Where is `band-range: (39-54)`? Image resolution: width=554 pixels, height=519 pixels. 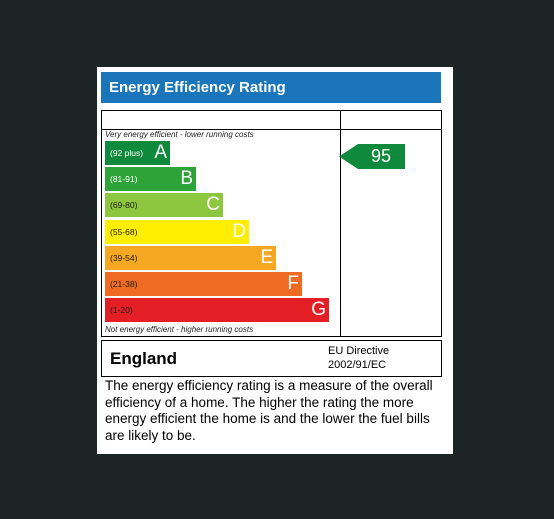
band-range: (39-54) is located at coordinates (124, 258).